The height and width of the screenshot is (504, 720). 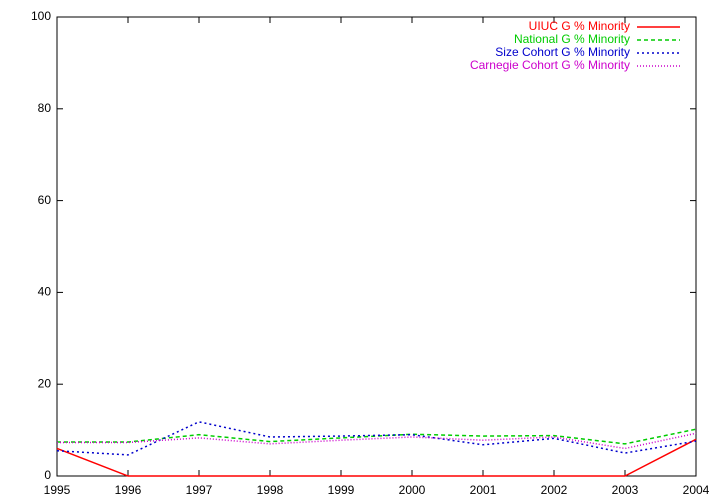 I want to click on y-tick-label: 20, so click(x=45, y=383).